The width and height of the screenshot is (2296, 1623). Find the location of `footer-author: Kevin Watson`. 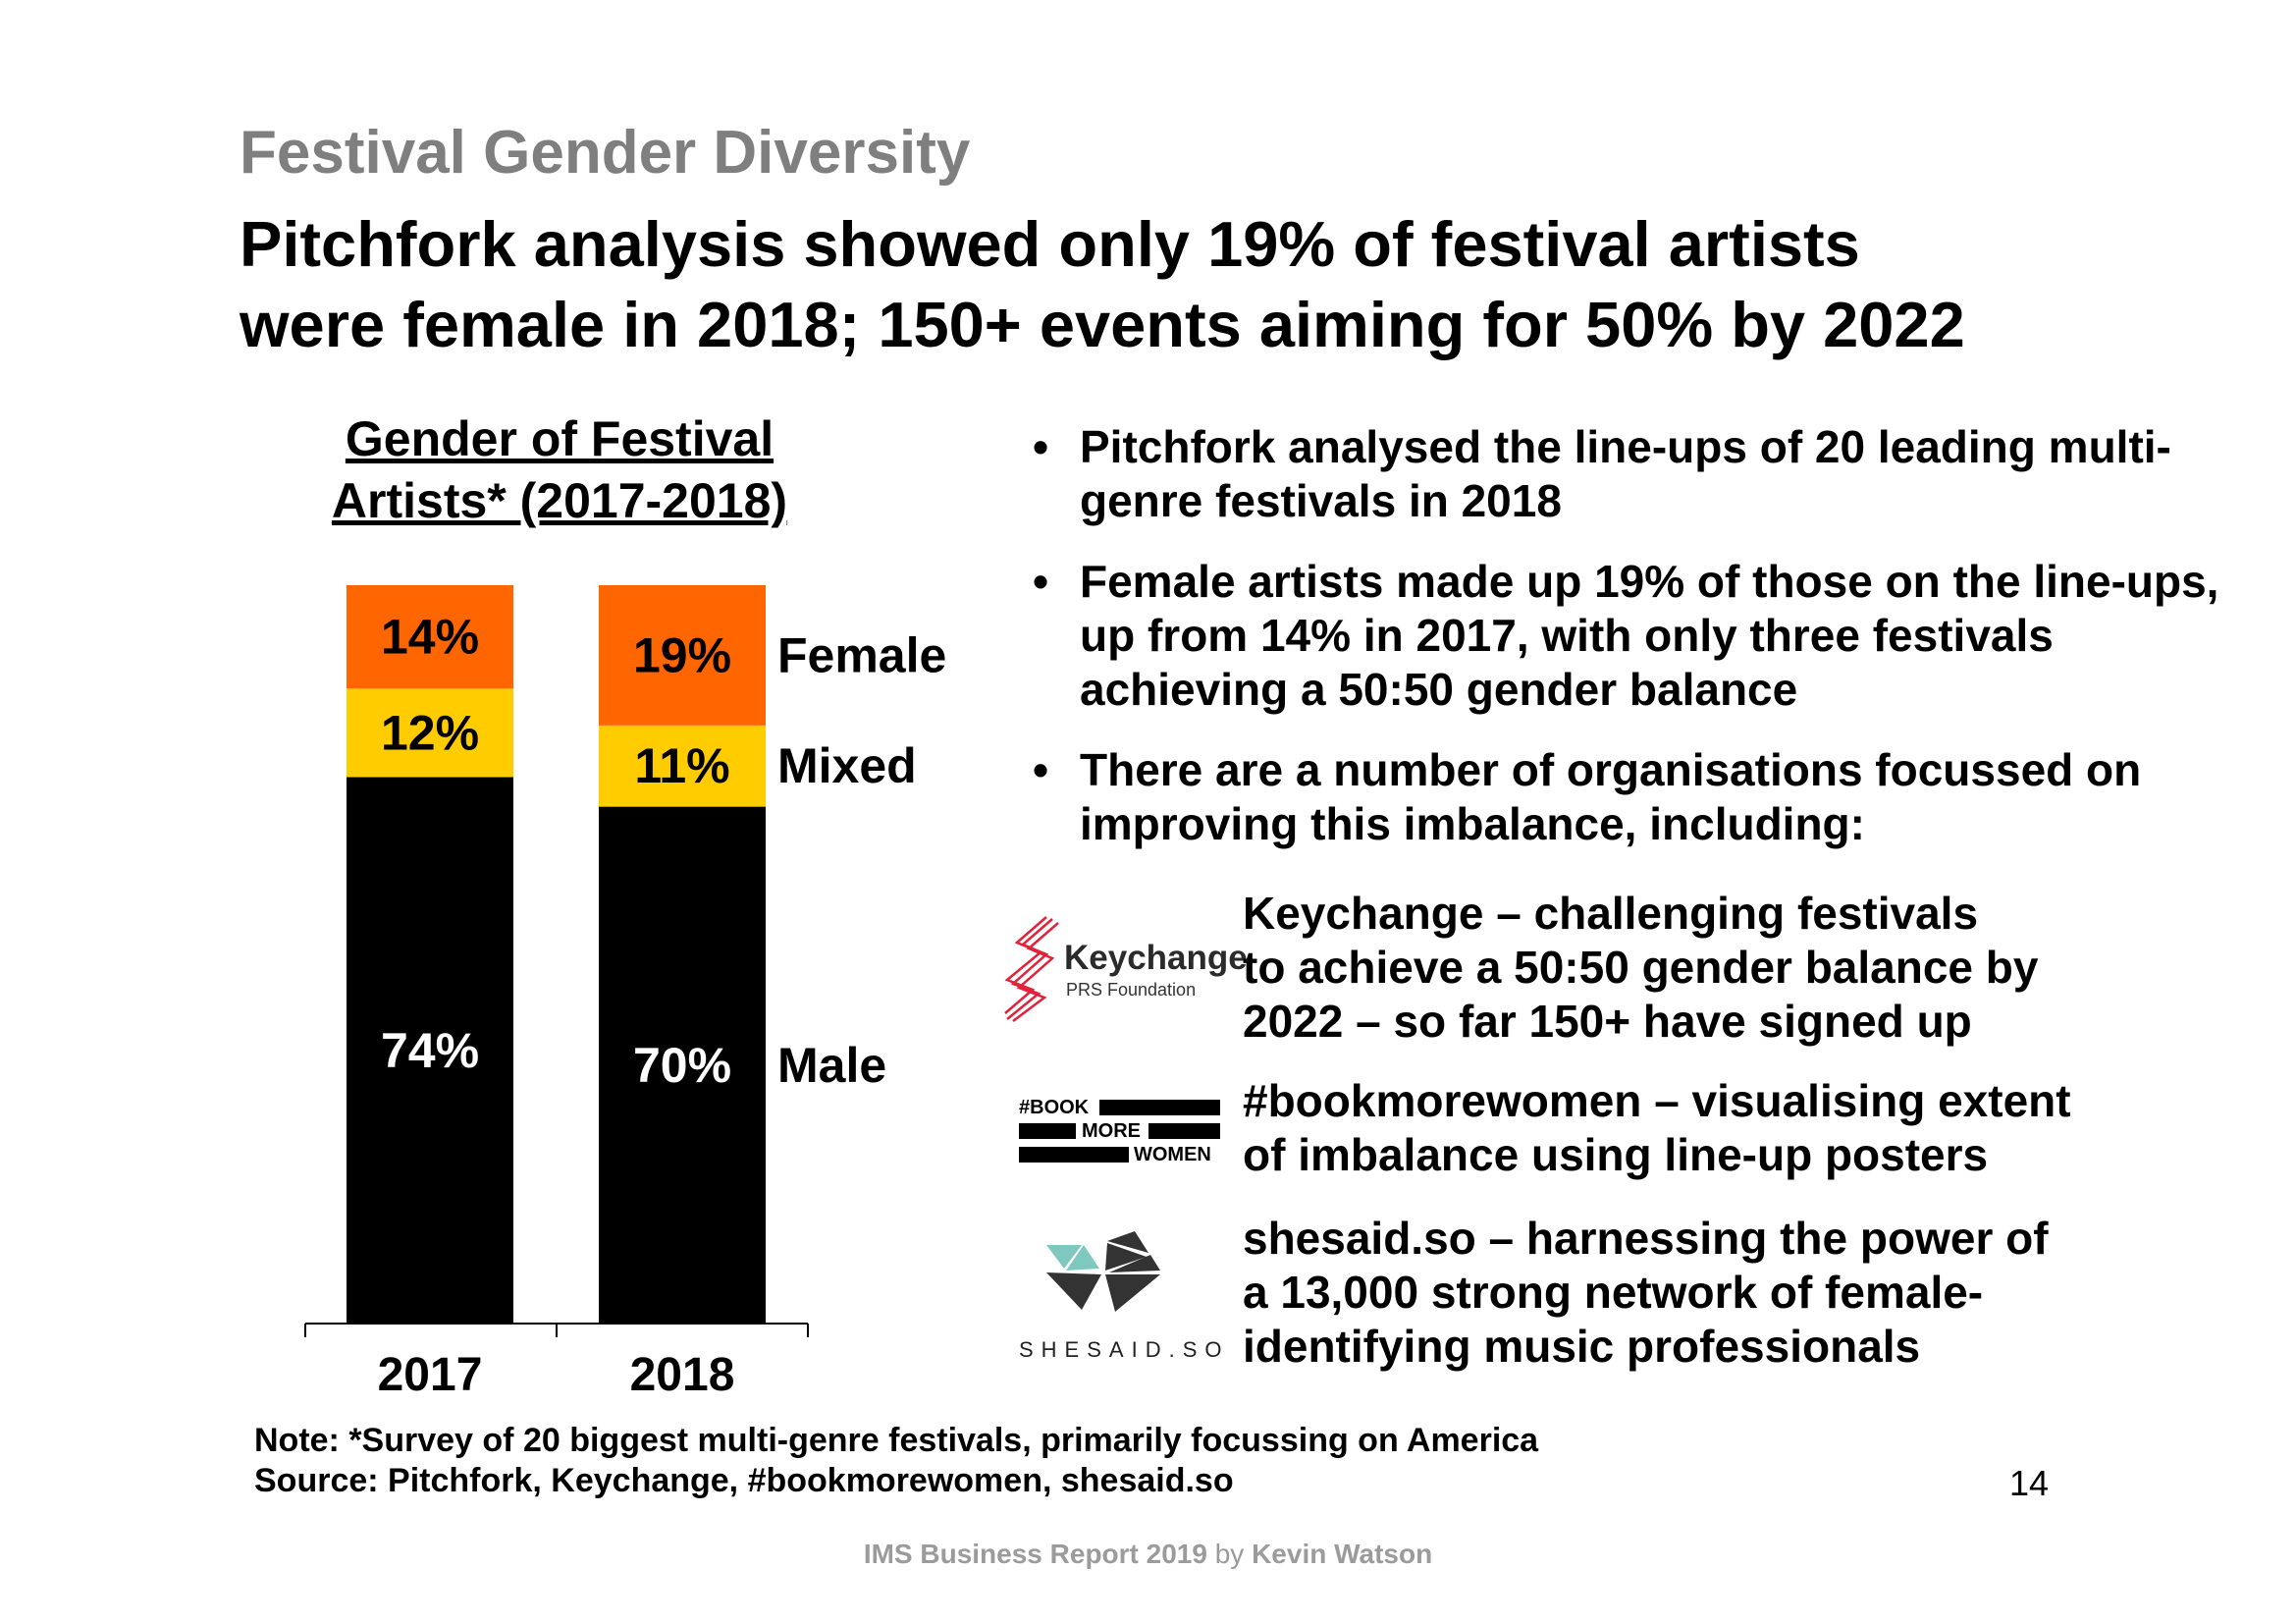

footer-author: Kevin Watson is located at coordinates (1342, 1554).